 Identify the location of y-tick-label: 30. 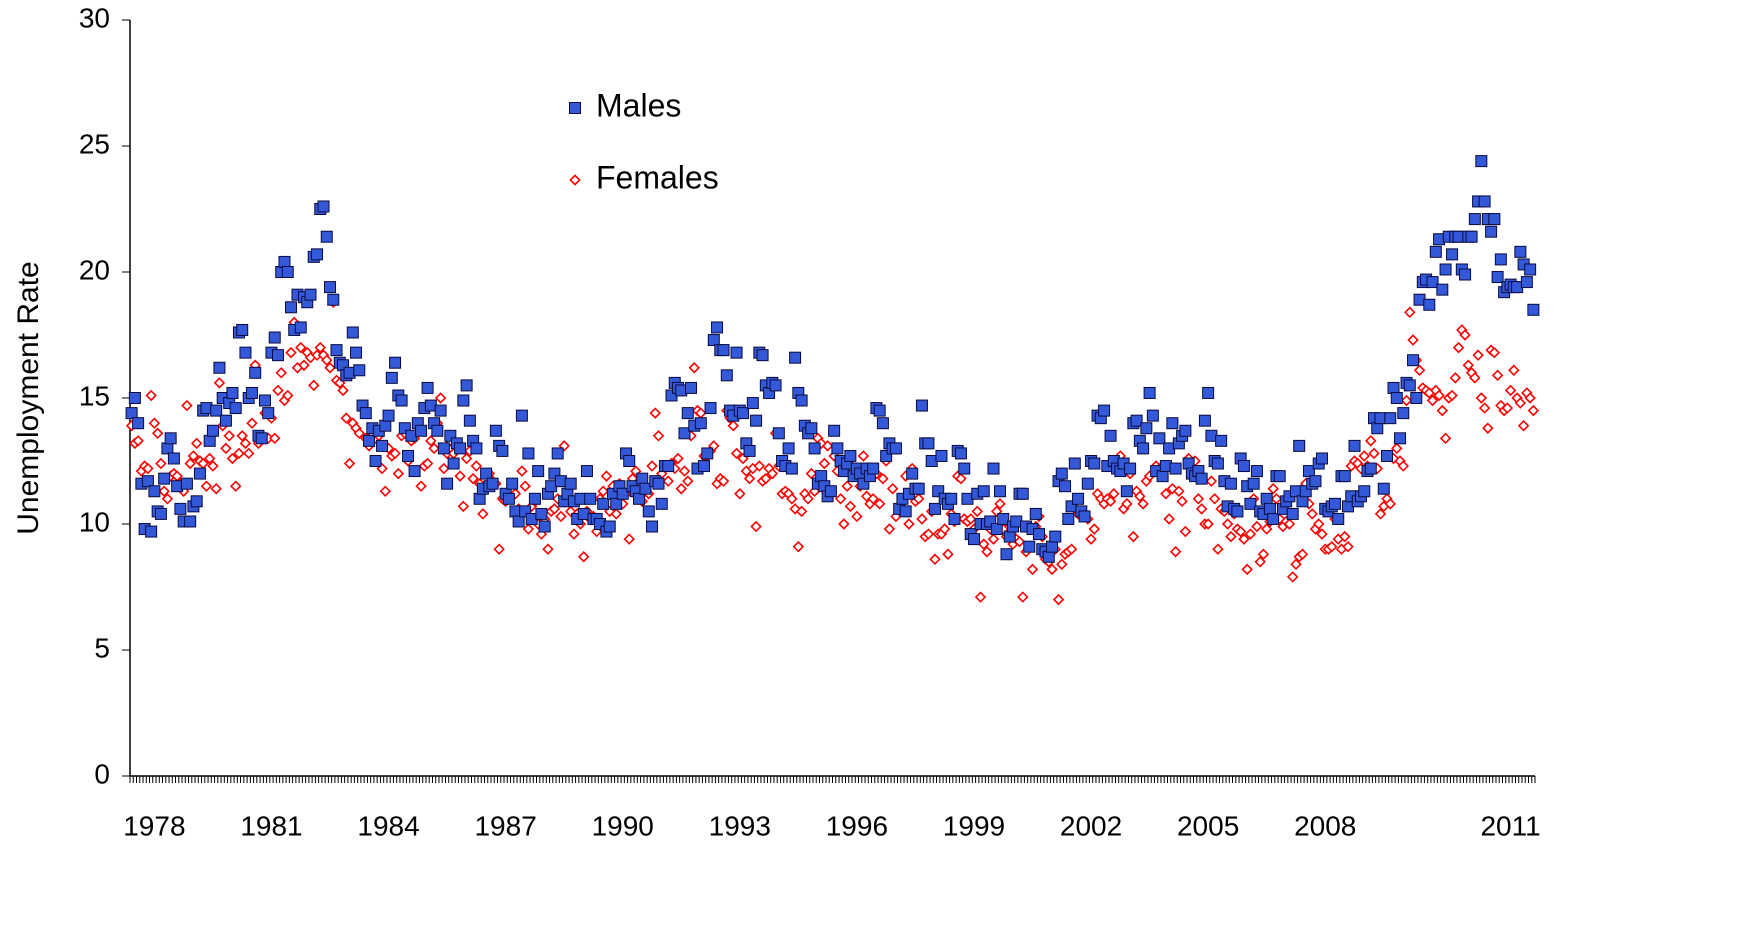
(94, 17).